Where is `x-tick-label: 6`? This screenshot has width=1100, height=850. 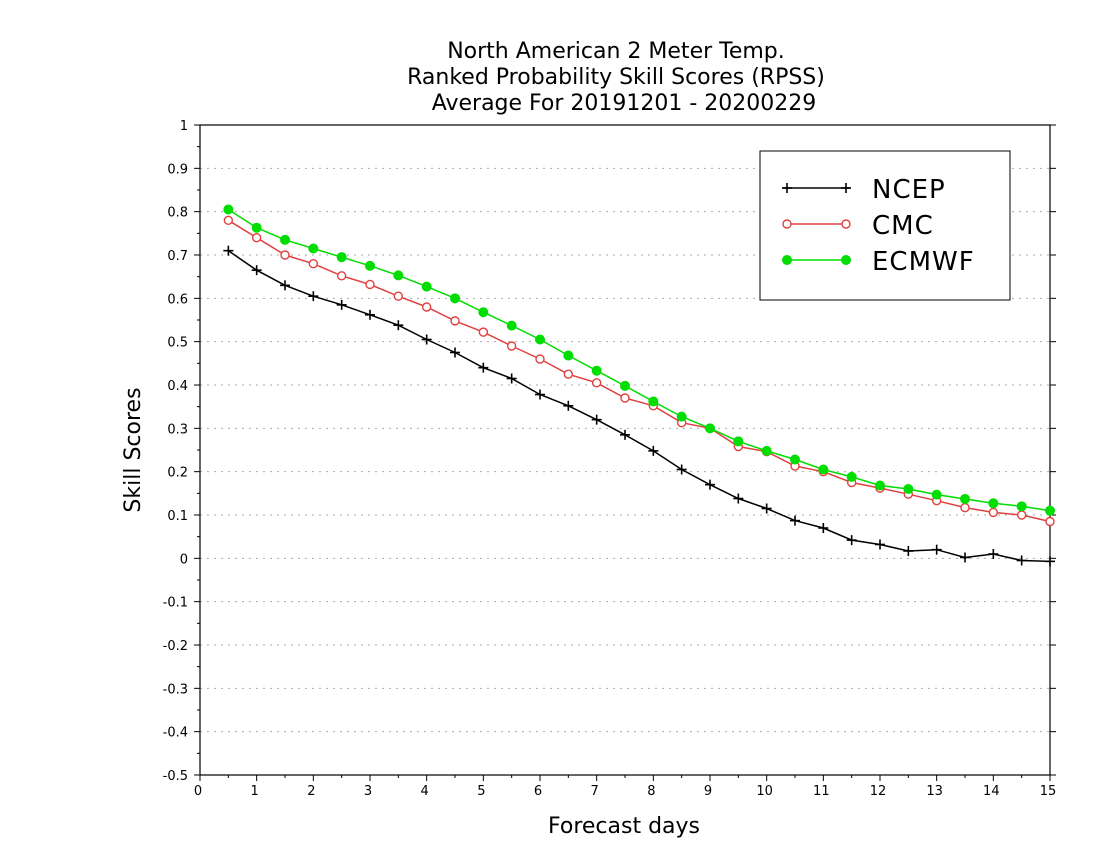 x-tick-label: 6 is located at coordinates (538, 791).